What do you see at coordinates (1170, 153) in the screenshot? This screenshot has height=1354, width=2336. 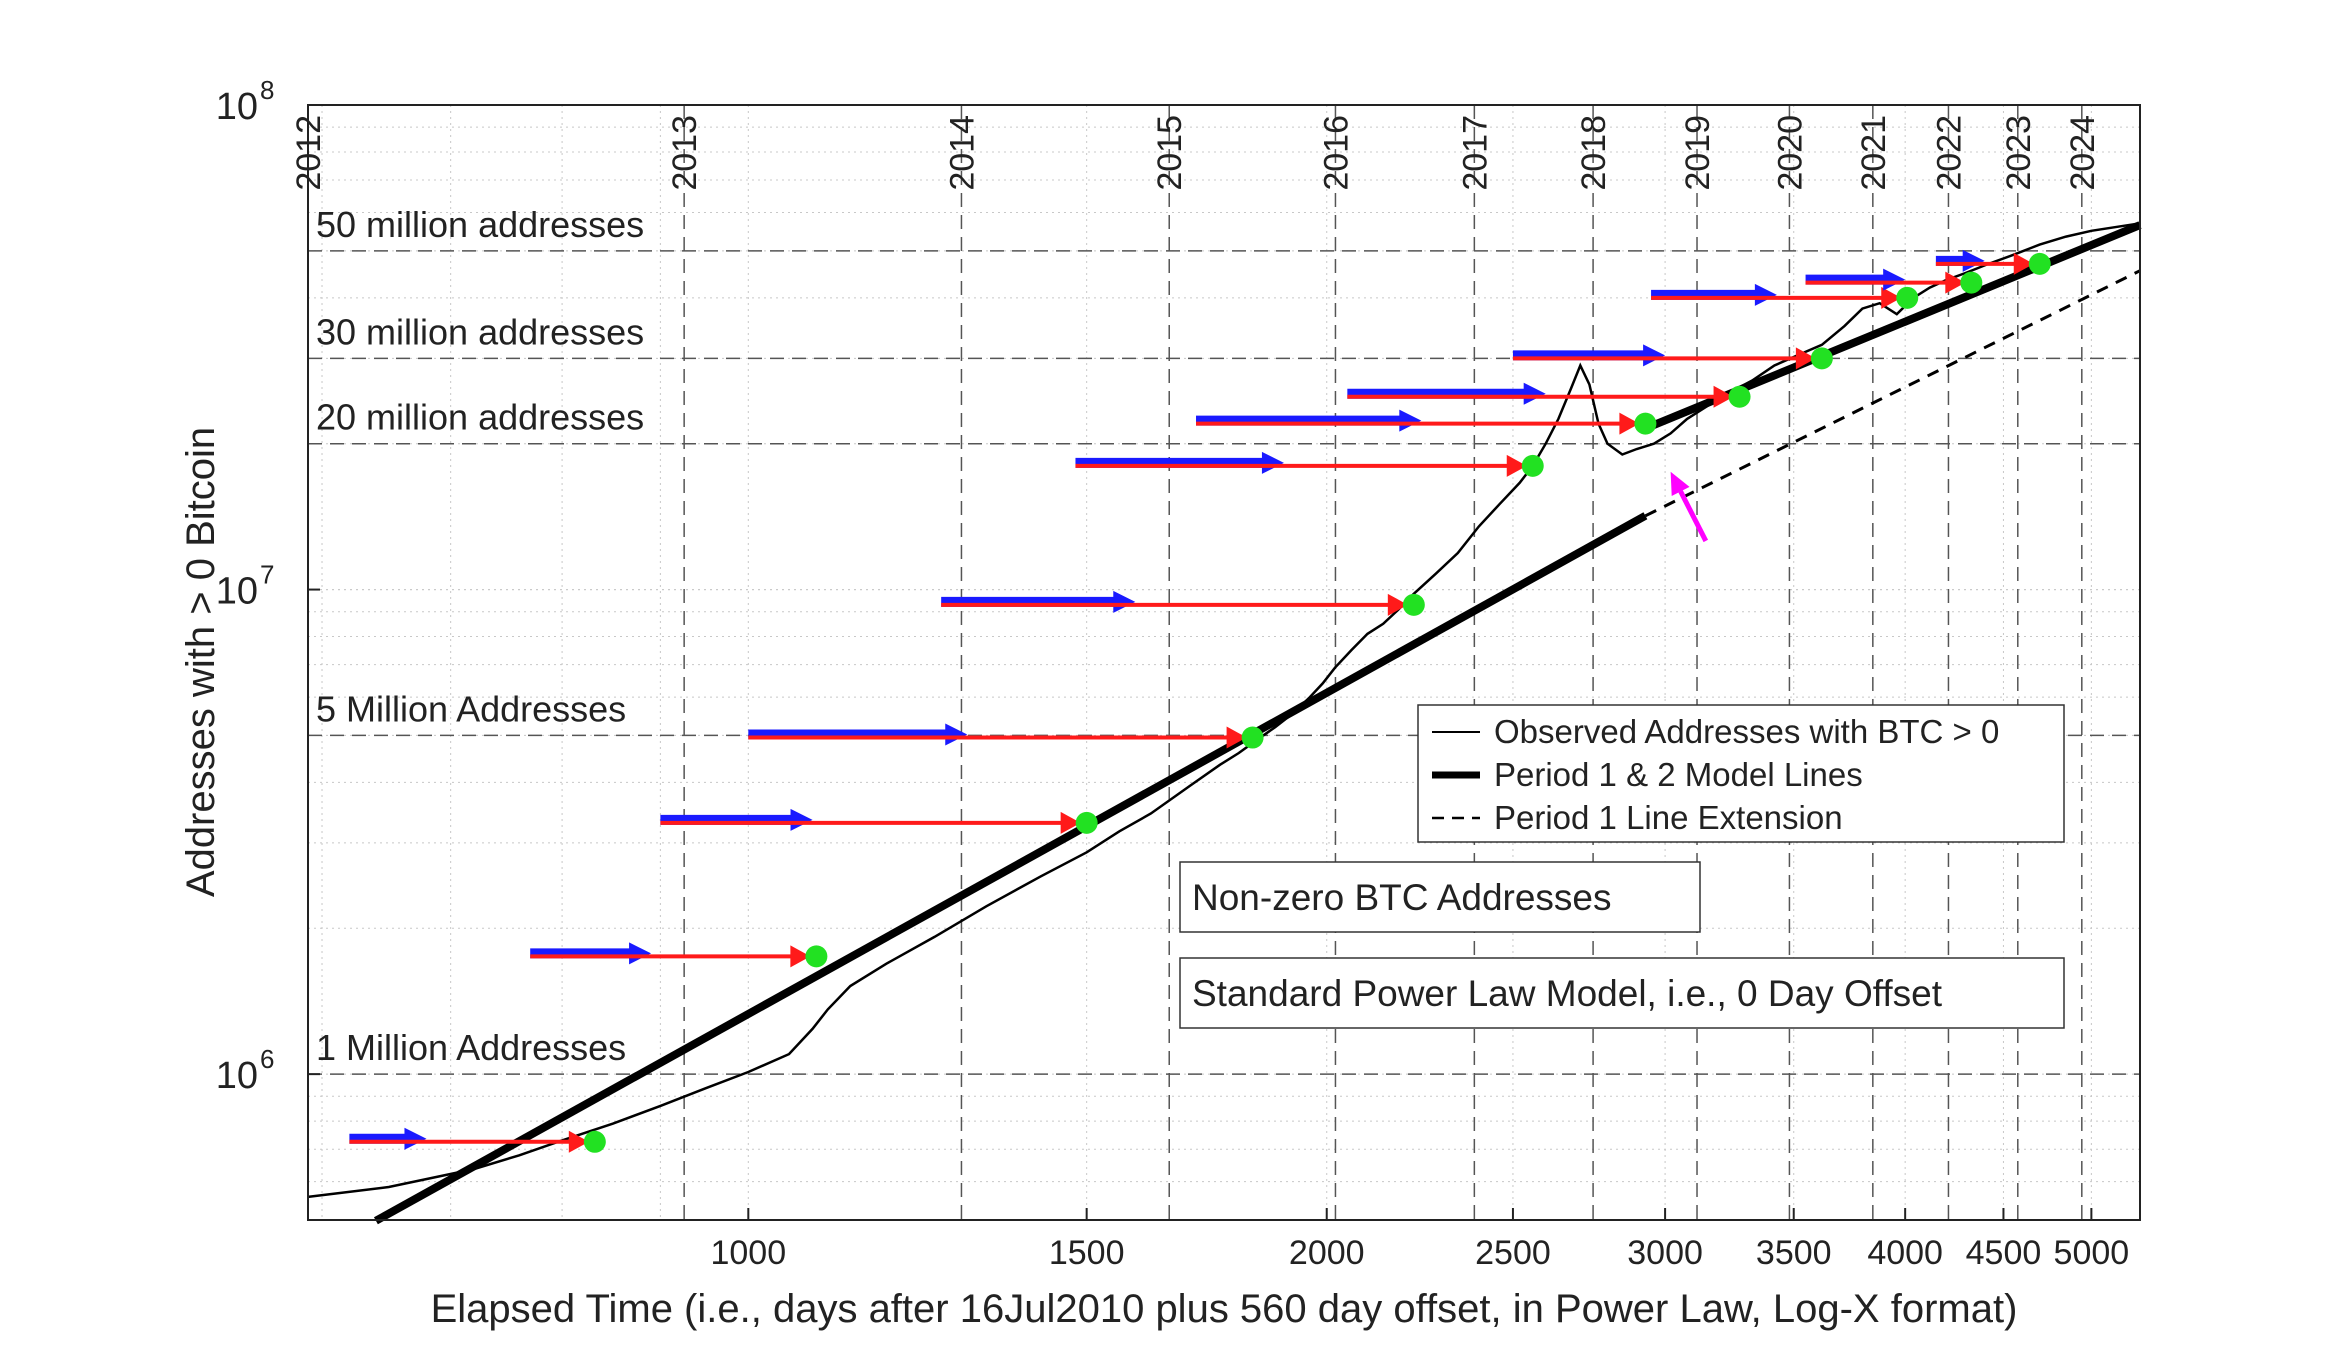 I see `year-label: 2015` at bounding box center [1170, 153].